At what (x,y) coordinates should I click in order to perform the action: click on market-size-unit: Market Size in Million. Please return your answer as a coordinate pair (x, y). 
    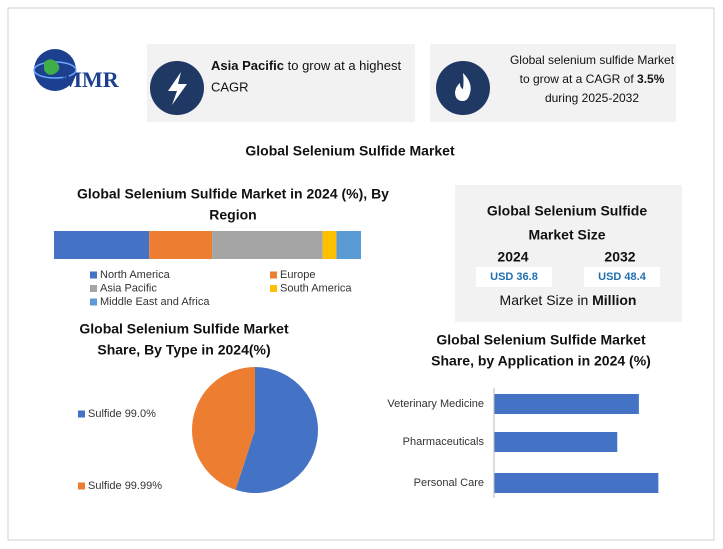
    Looking at the image, I should click on (568, 300).